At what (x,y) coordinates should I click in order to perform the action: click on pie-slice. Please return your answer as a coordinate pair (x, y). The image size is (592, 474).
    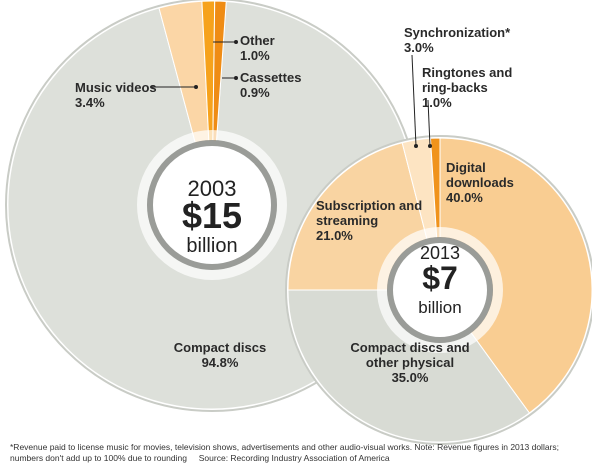
    Looking at the image, I should click on (409, 366).